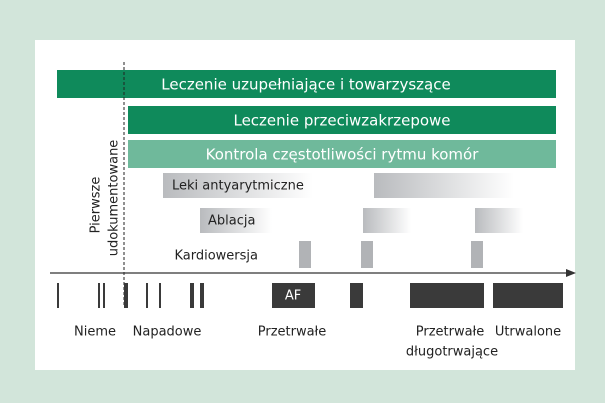  I want to click on supportive-bar, so click(306, 84).